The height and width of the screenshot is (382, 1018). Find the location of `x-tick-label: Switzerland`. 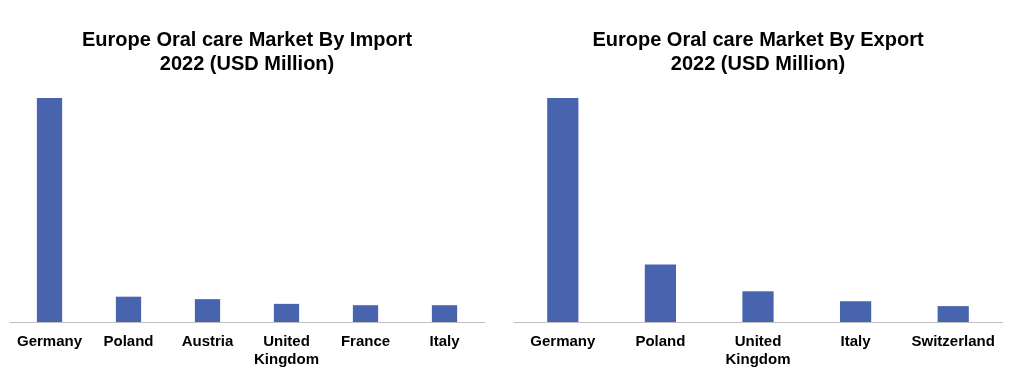

x-tick-label: Switzerland is located at coordinates (953, 341).